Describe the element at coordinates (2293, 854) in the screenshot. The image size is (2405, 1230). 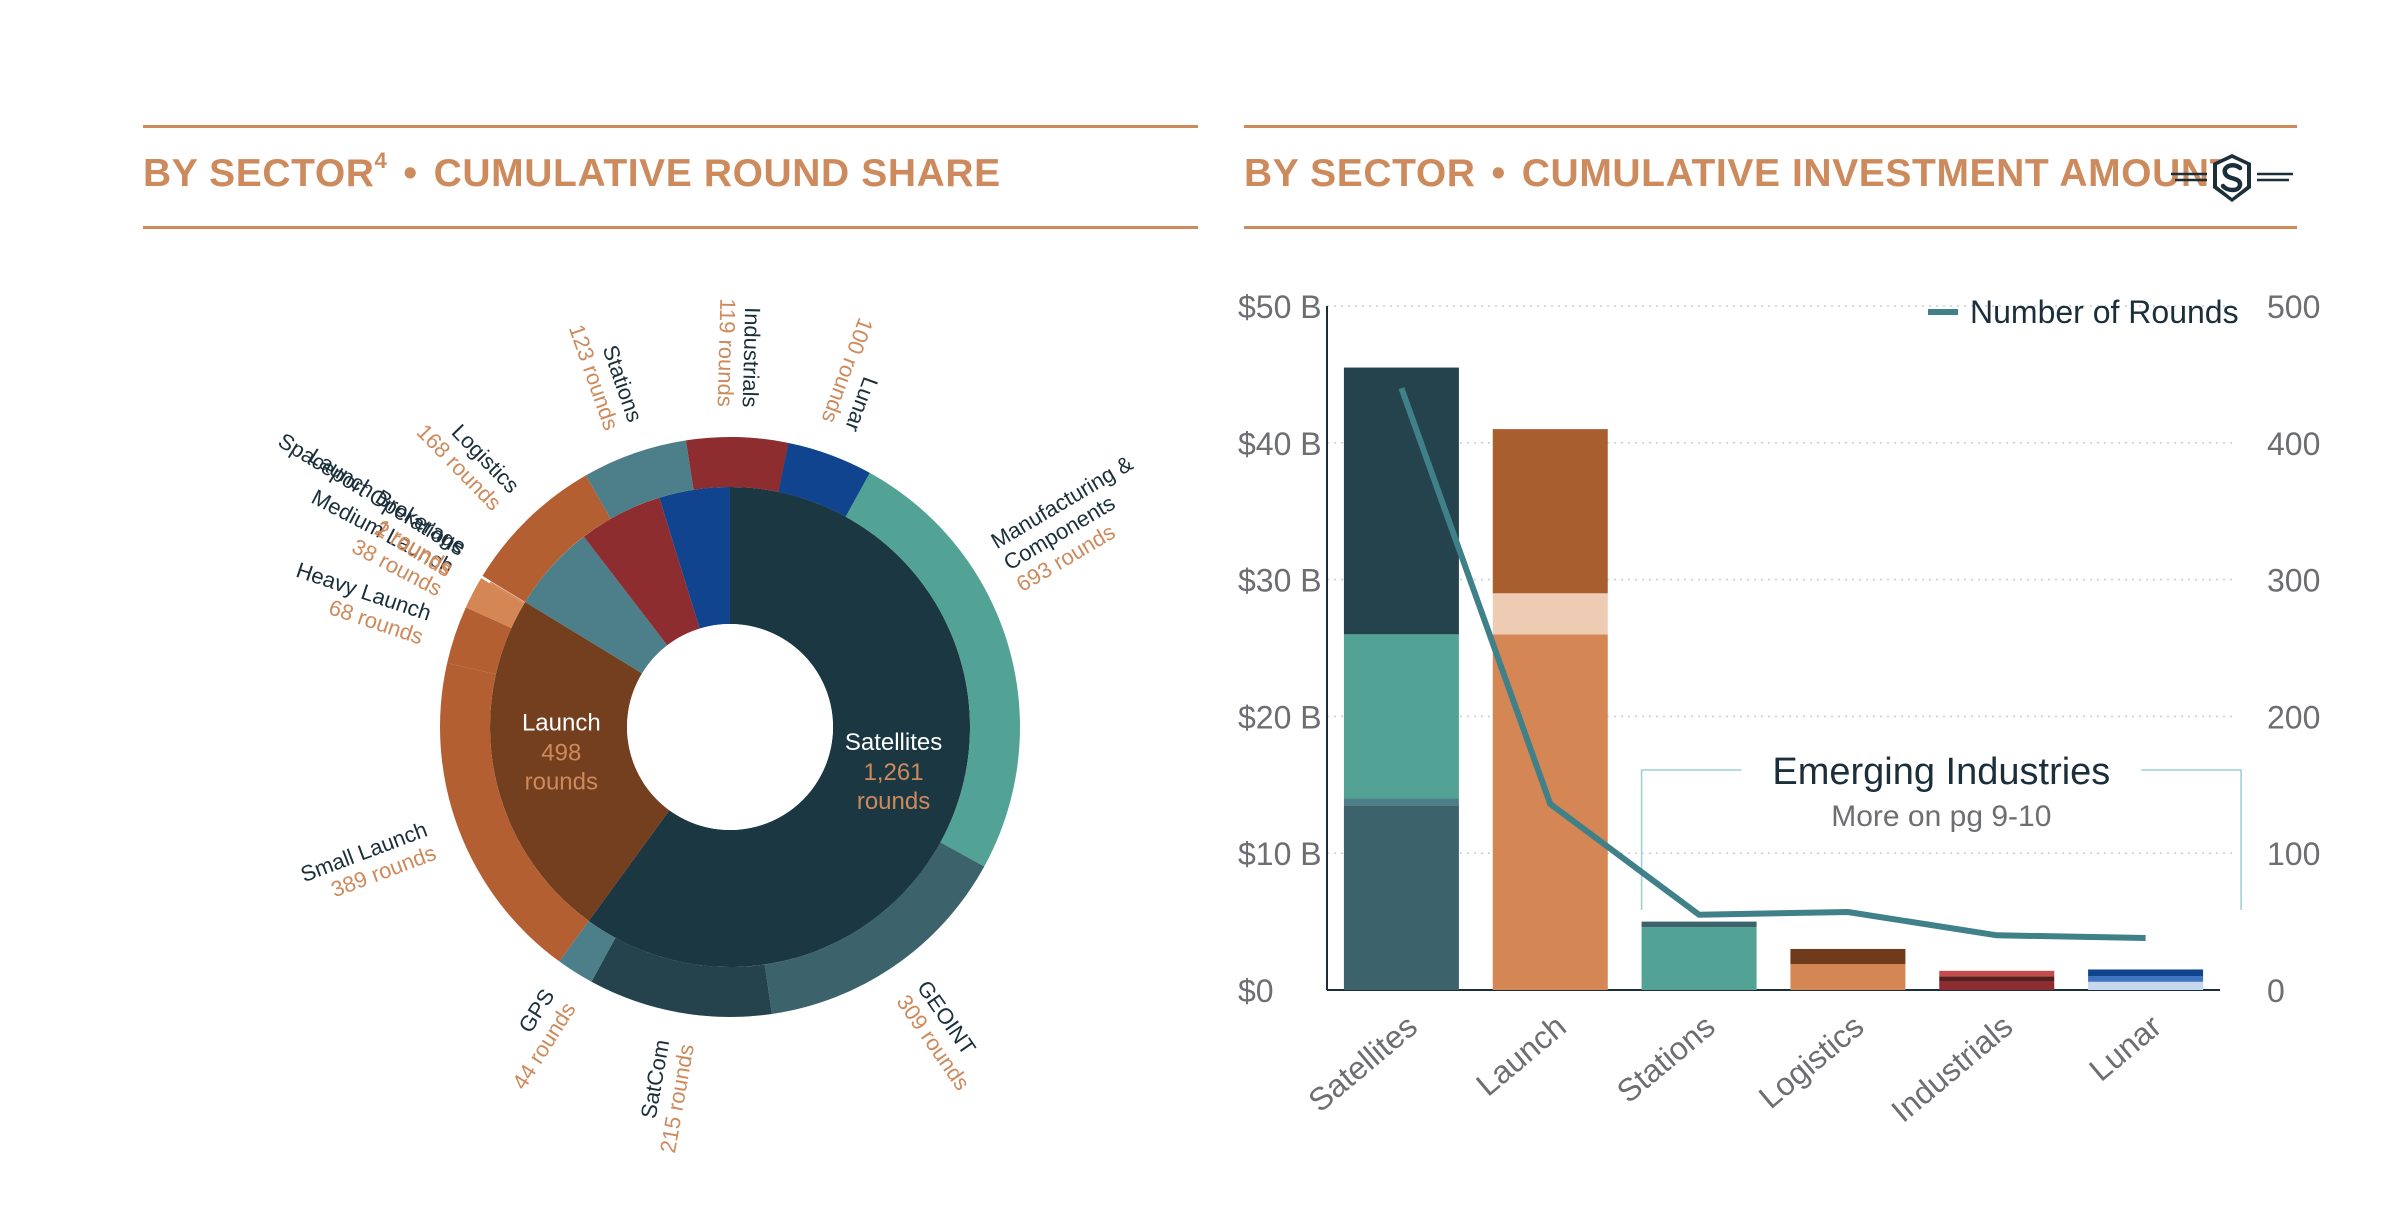
I see `y2-tick-label: 100` at that location.